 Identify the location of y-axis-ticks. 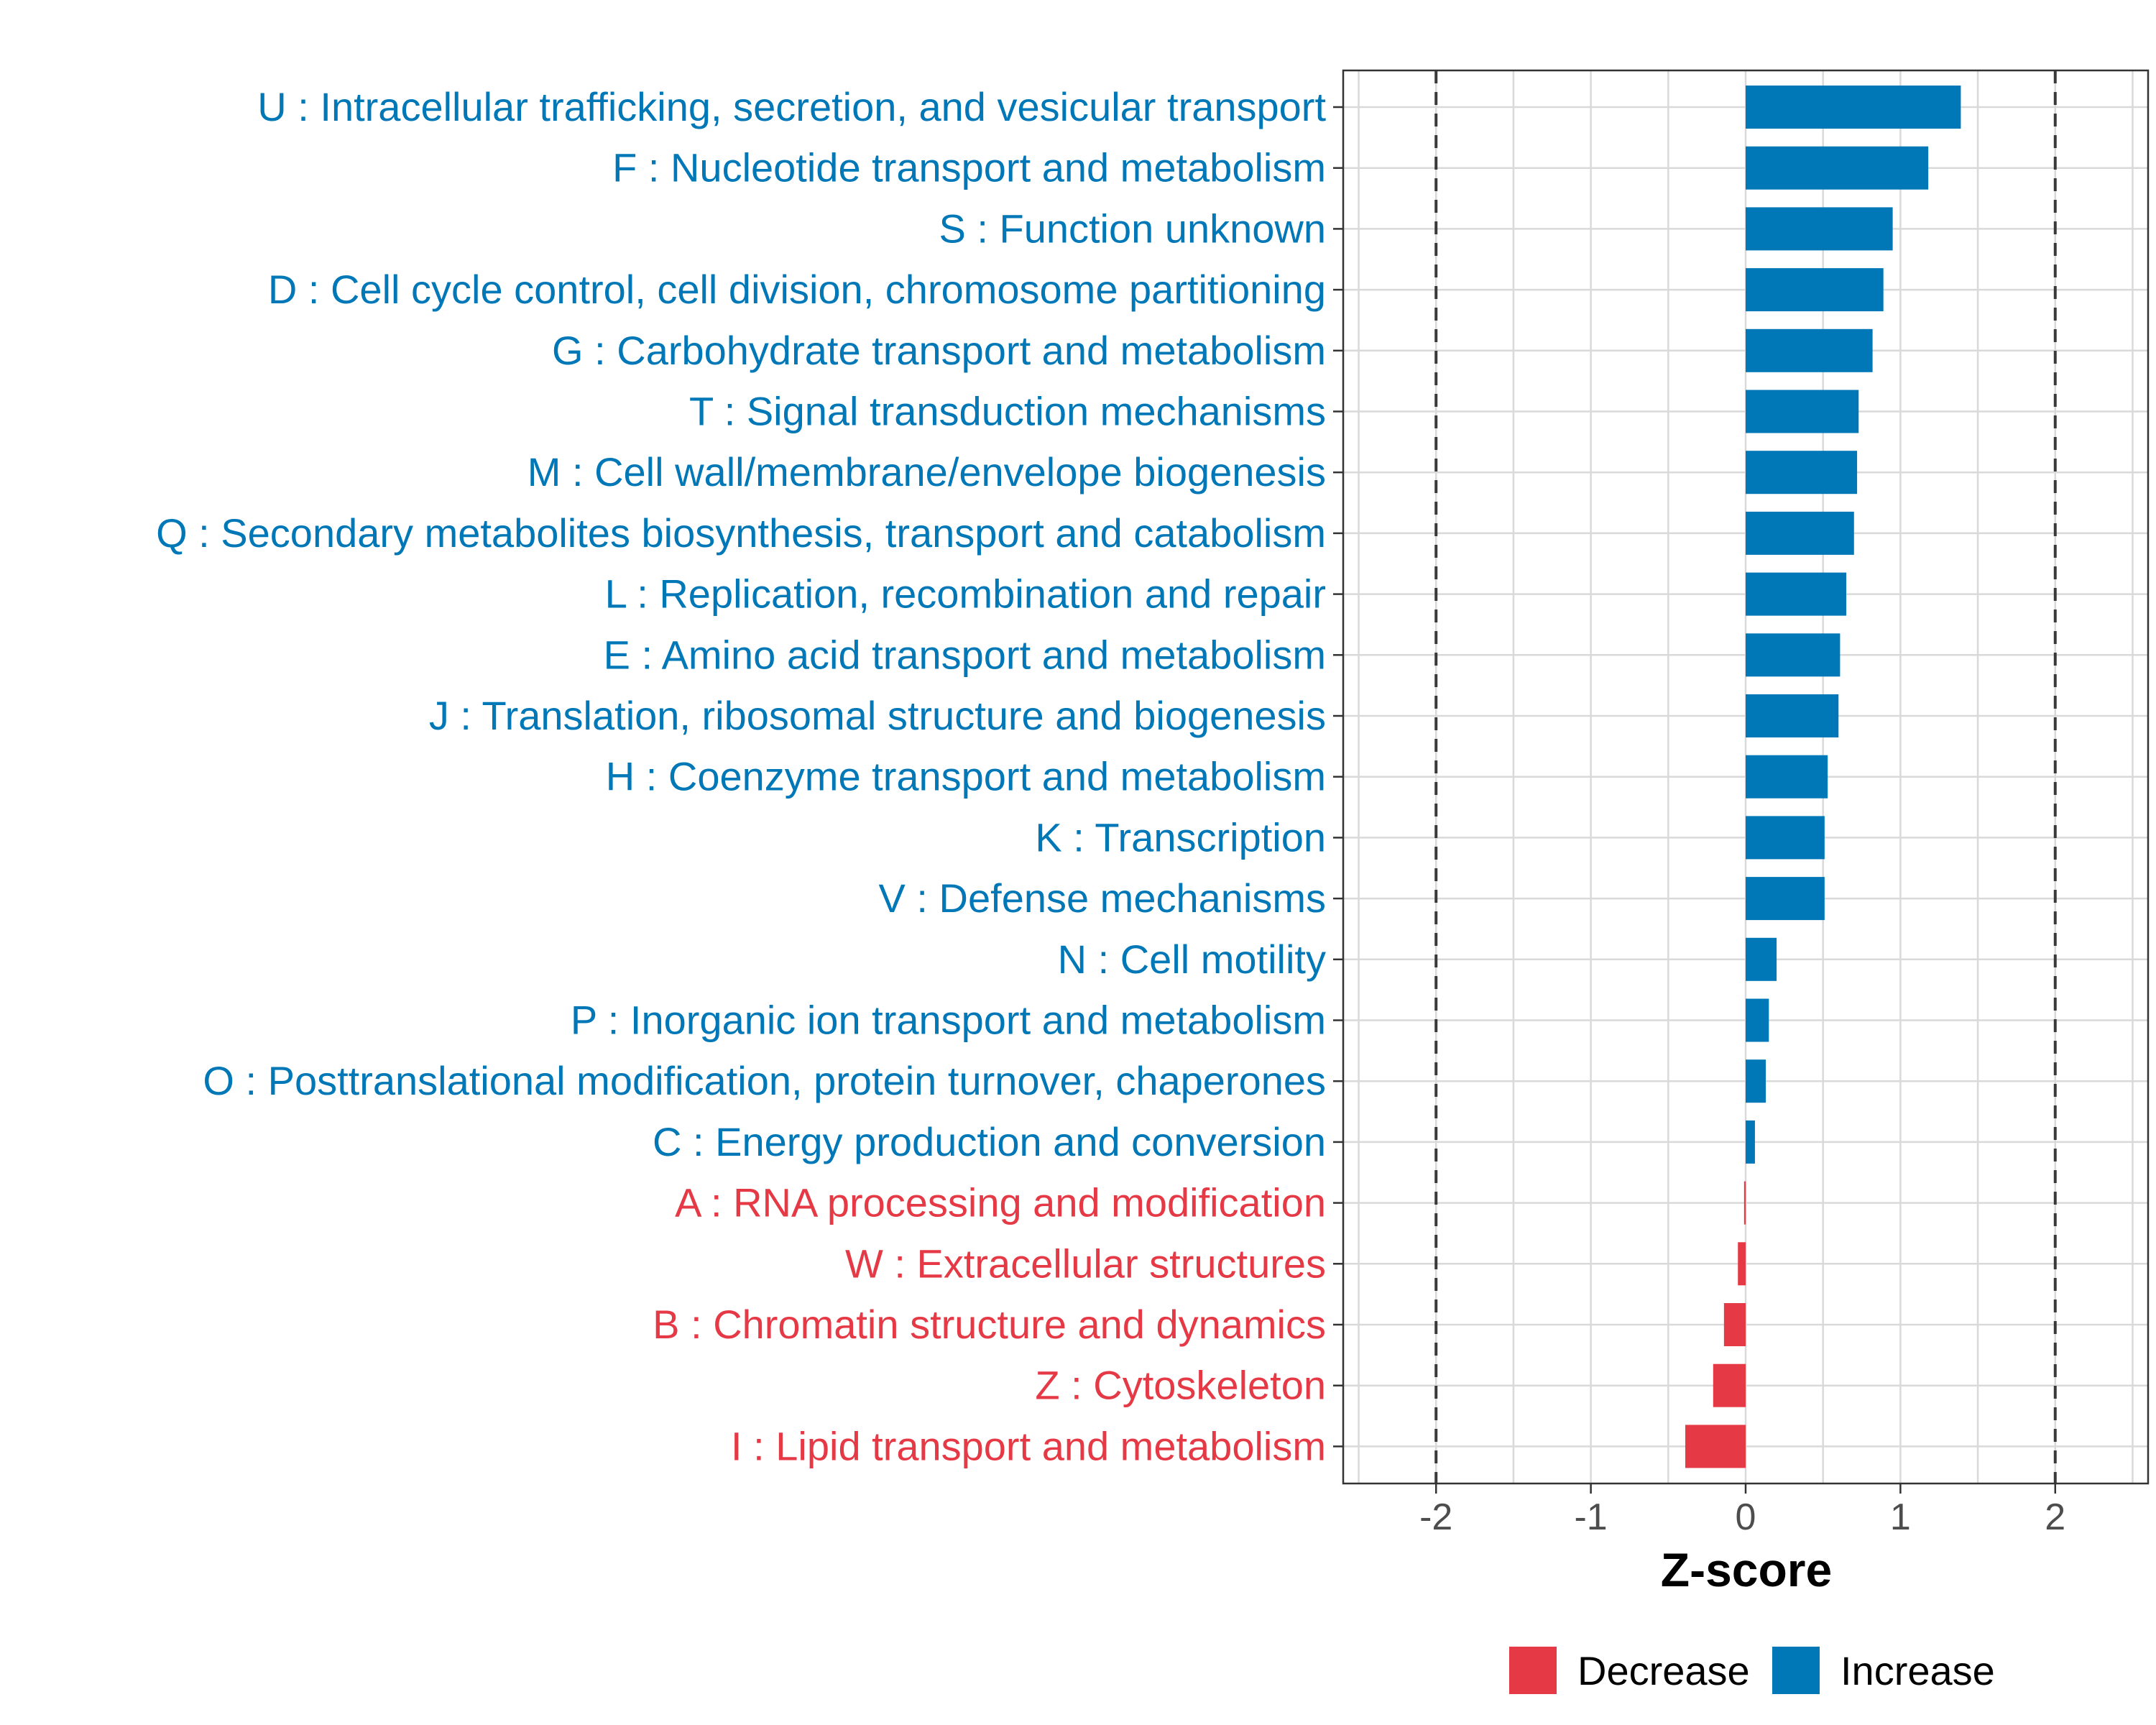
(1338, 777).